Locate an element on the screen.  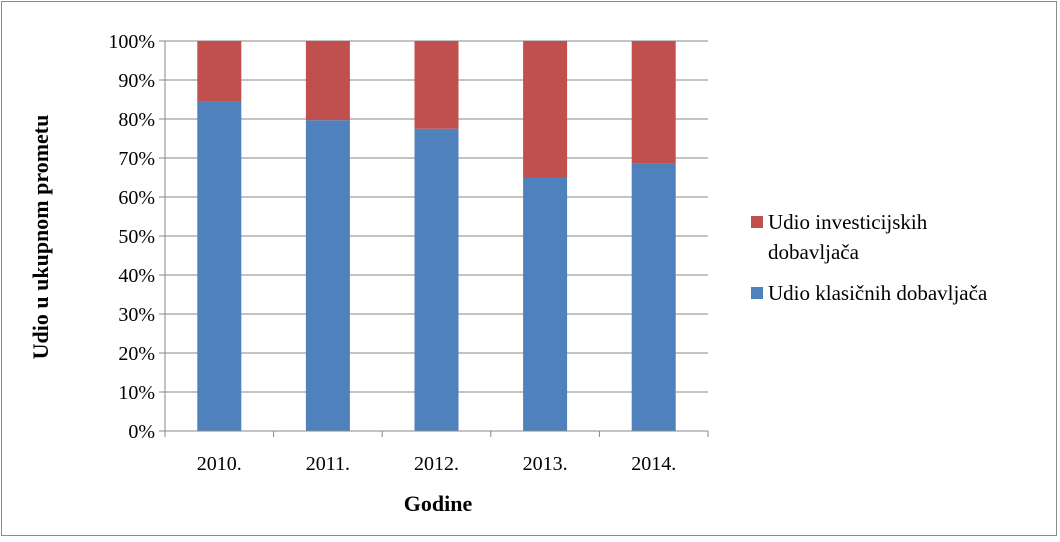
y-tick-label: 100% is located at coordinates (131, 42).